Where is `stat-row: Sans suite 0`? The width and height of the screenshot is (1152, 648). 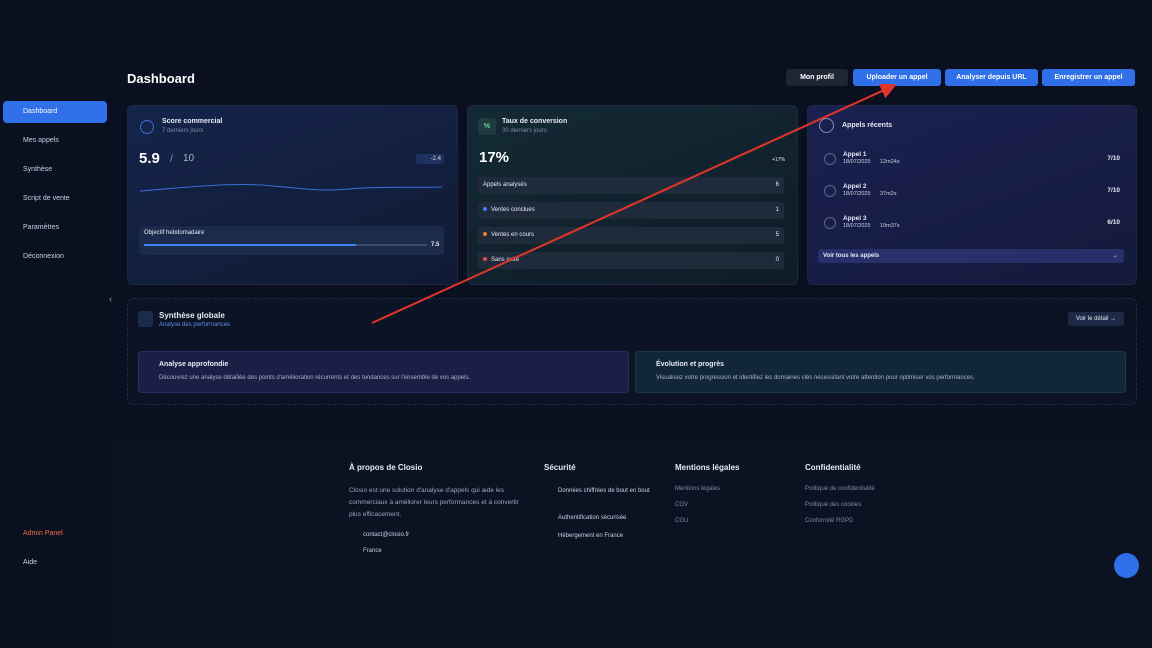 stat-row: Sans suite 0 is located at coordinates (631, 260).